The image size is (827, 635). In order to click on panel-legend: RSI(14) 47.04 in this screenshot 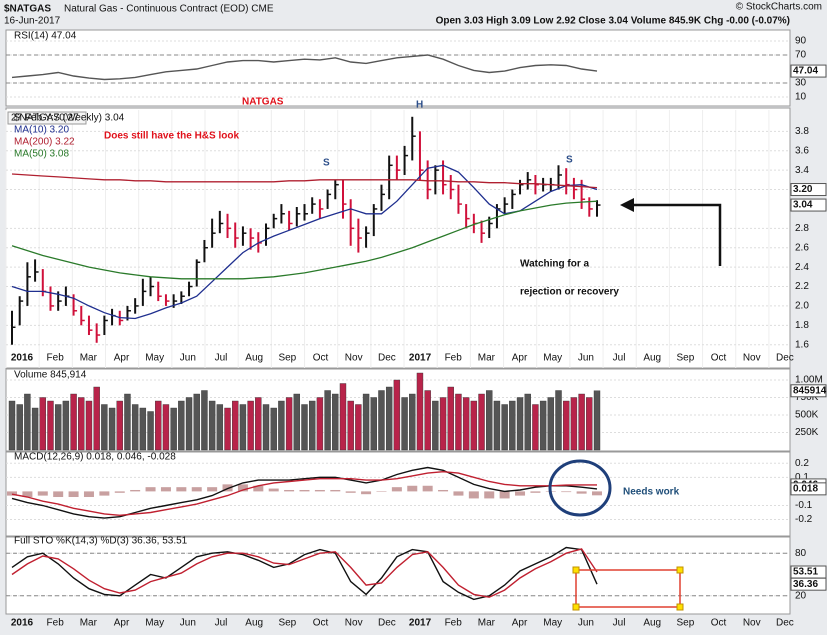, I will do `click(45, 36)`.